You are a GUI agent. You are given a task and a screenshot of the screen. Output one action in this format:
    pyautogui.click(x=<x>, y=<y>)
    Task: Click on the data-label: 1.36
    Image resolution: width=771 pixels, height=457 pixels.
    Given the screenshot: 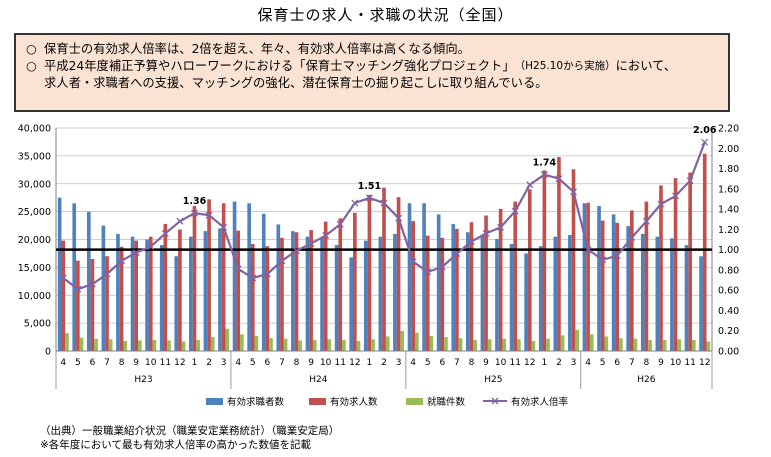 What is the action you would take?
    pyautogui.click(x=195, y=201)
    